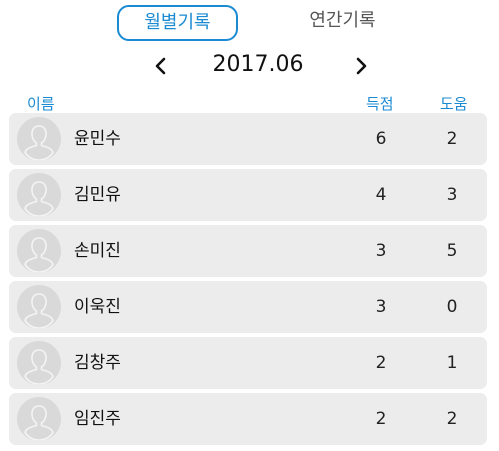 The width and height of the screenshot is (499, 451). I want to click on player-name: 김창주, so click(97, 363).